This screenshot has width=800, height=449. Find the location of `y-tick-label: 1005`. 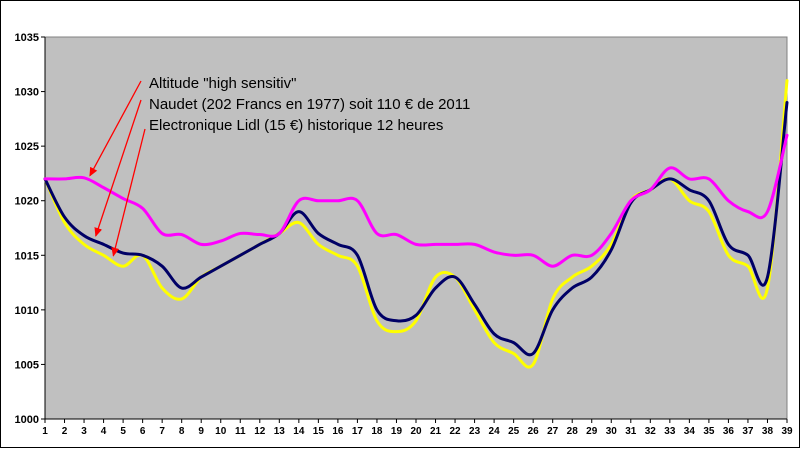

y-tick-label: 1005 is located at coordinates (27, 365).